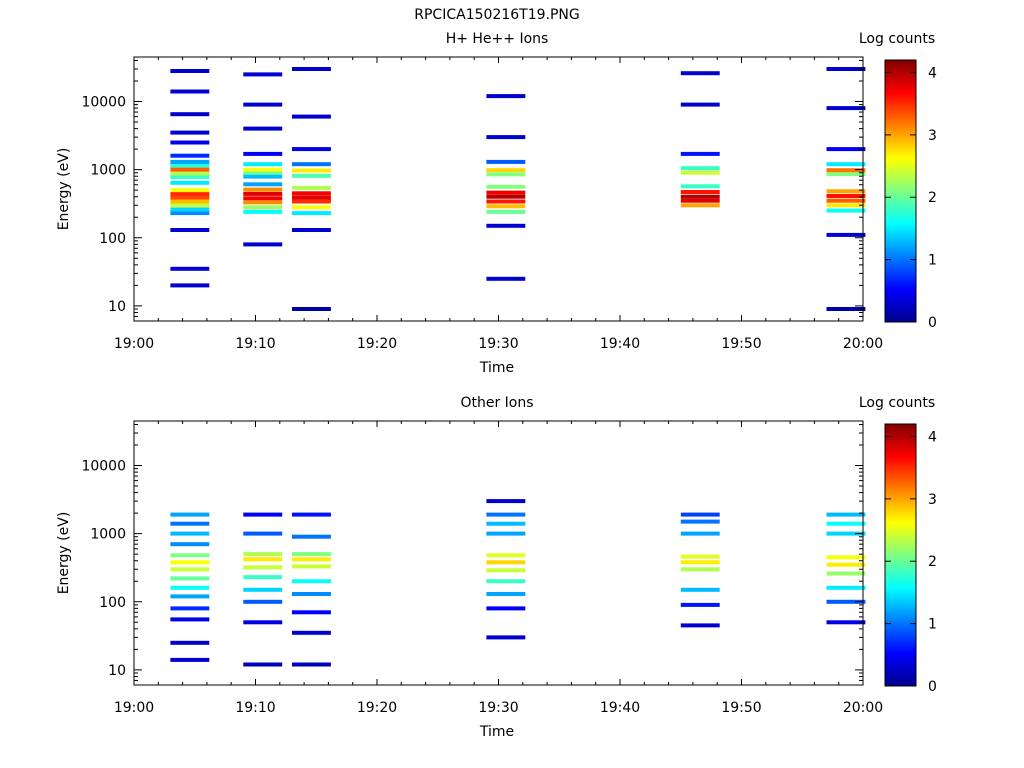 The height and width of the screenshot is (768, 1024). Describe the element at coordinates (932, 625) in the screenshot. I see `colorbar-tick-label: 1` at that location.